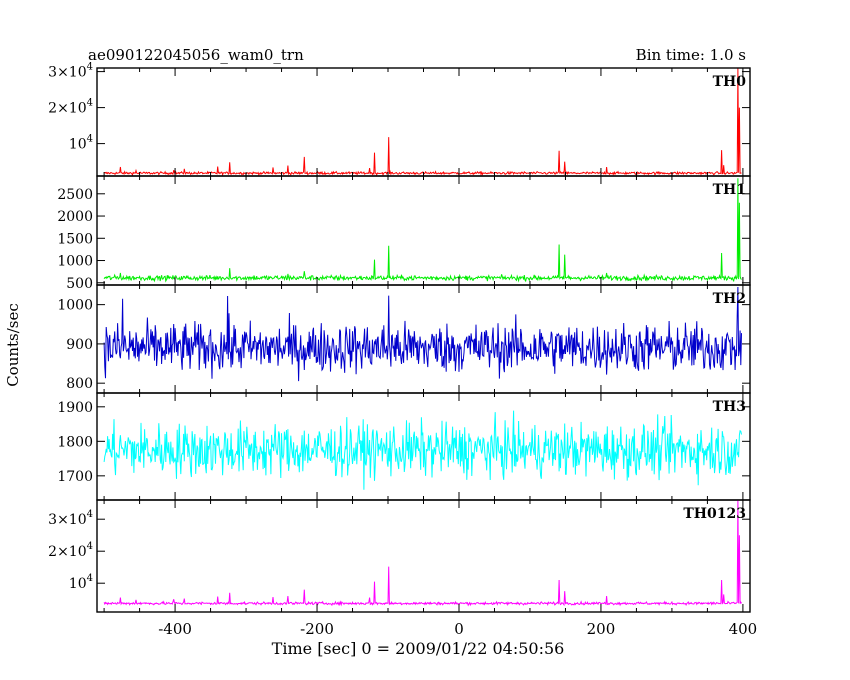 The width and height of the screenshot is (850, 680). What do you see at coordinates (691, 55) in the screenshot?
I see `bin-time-label: Bin time: 1.0 s` at bounding box center [691, 55].